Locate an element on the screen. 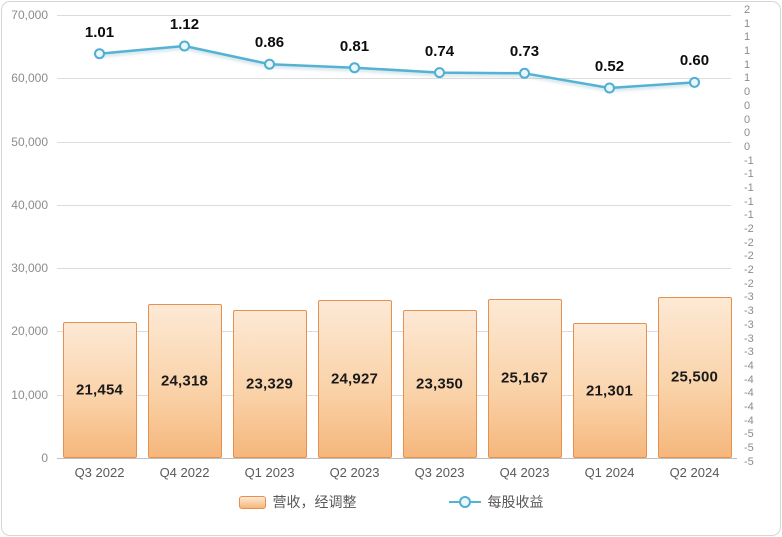 This screenshot has width=782, height=537. revenue-value-label: 24,927 is located at coordinates (354, 379).